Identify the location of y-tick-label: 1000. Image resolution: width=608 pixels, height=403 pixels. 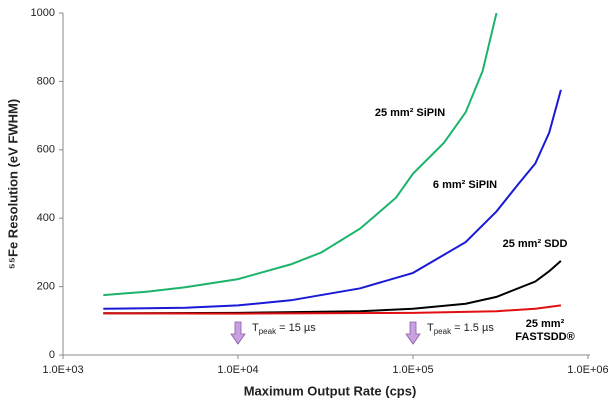
(43, 13).